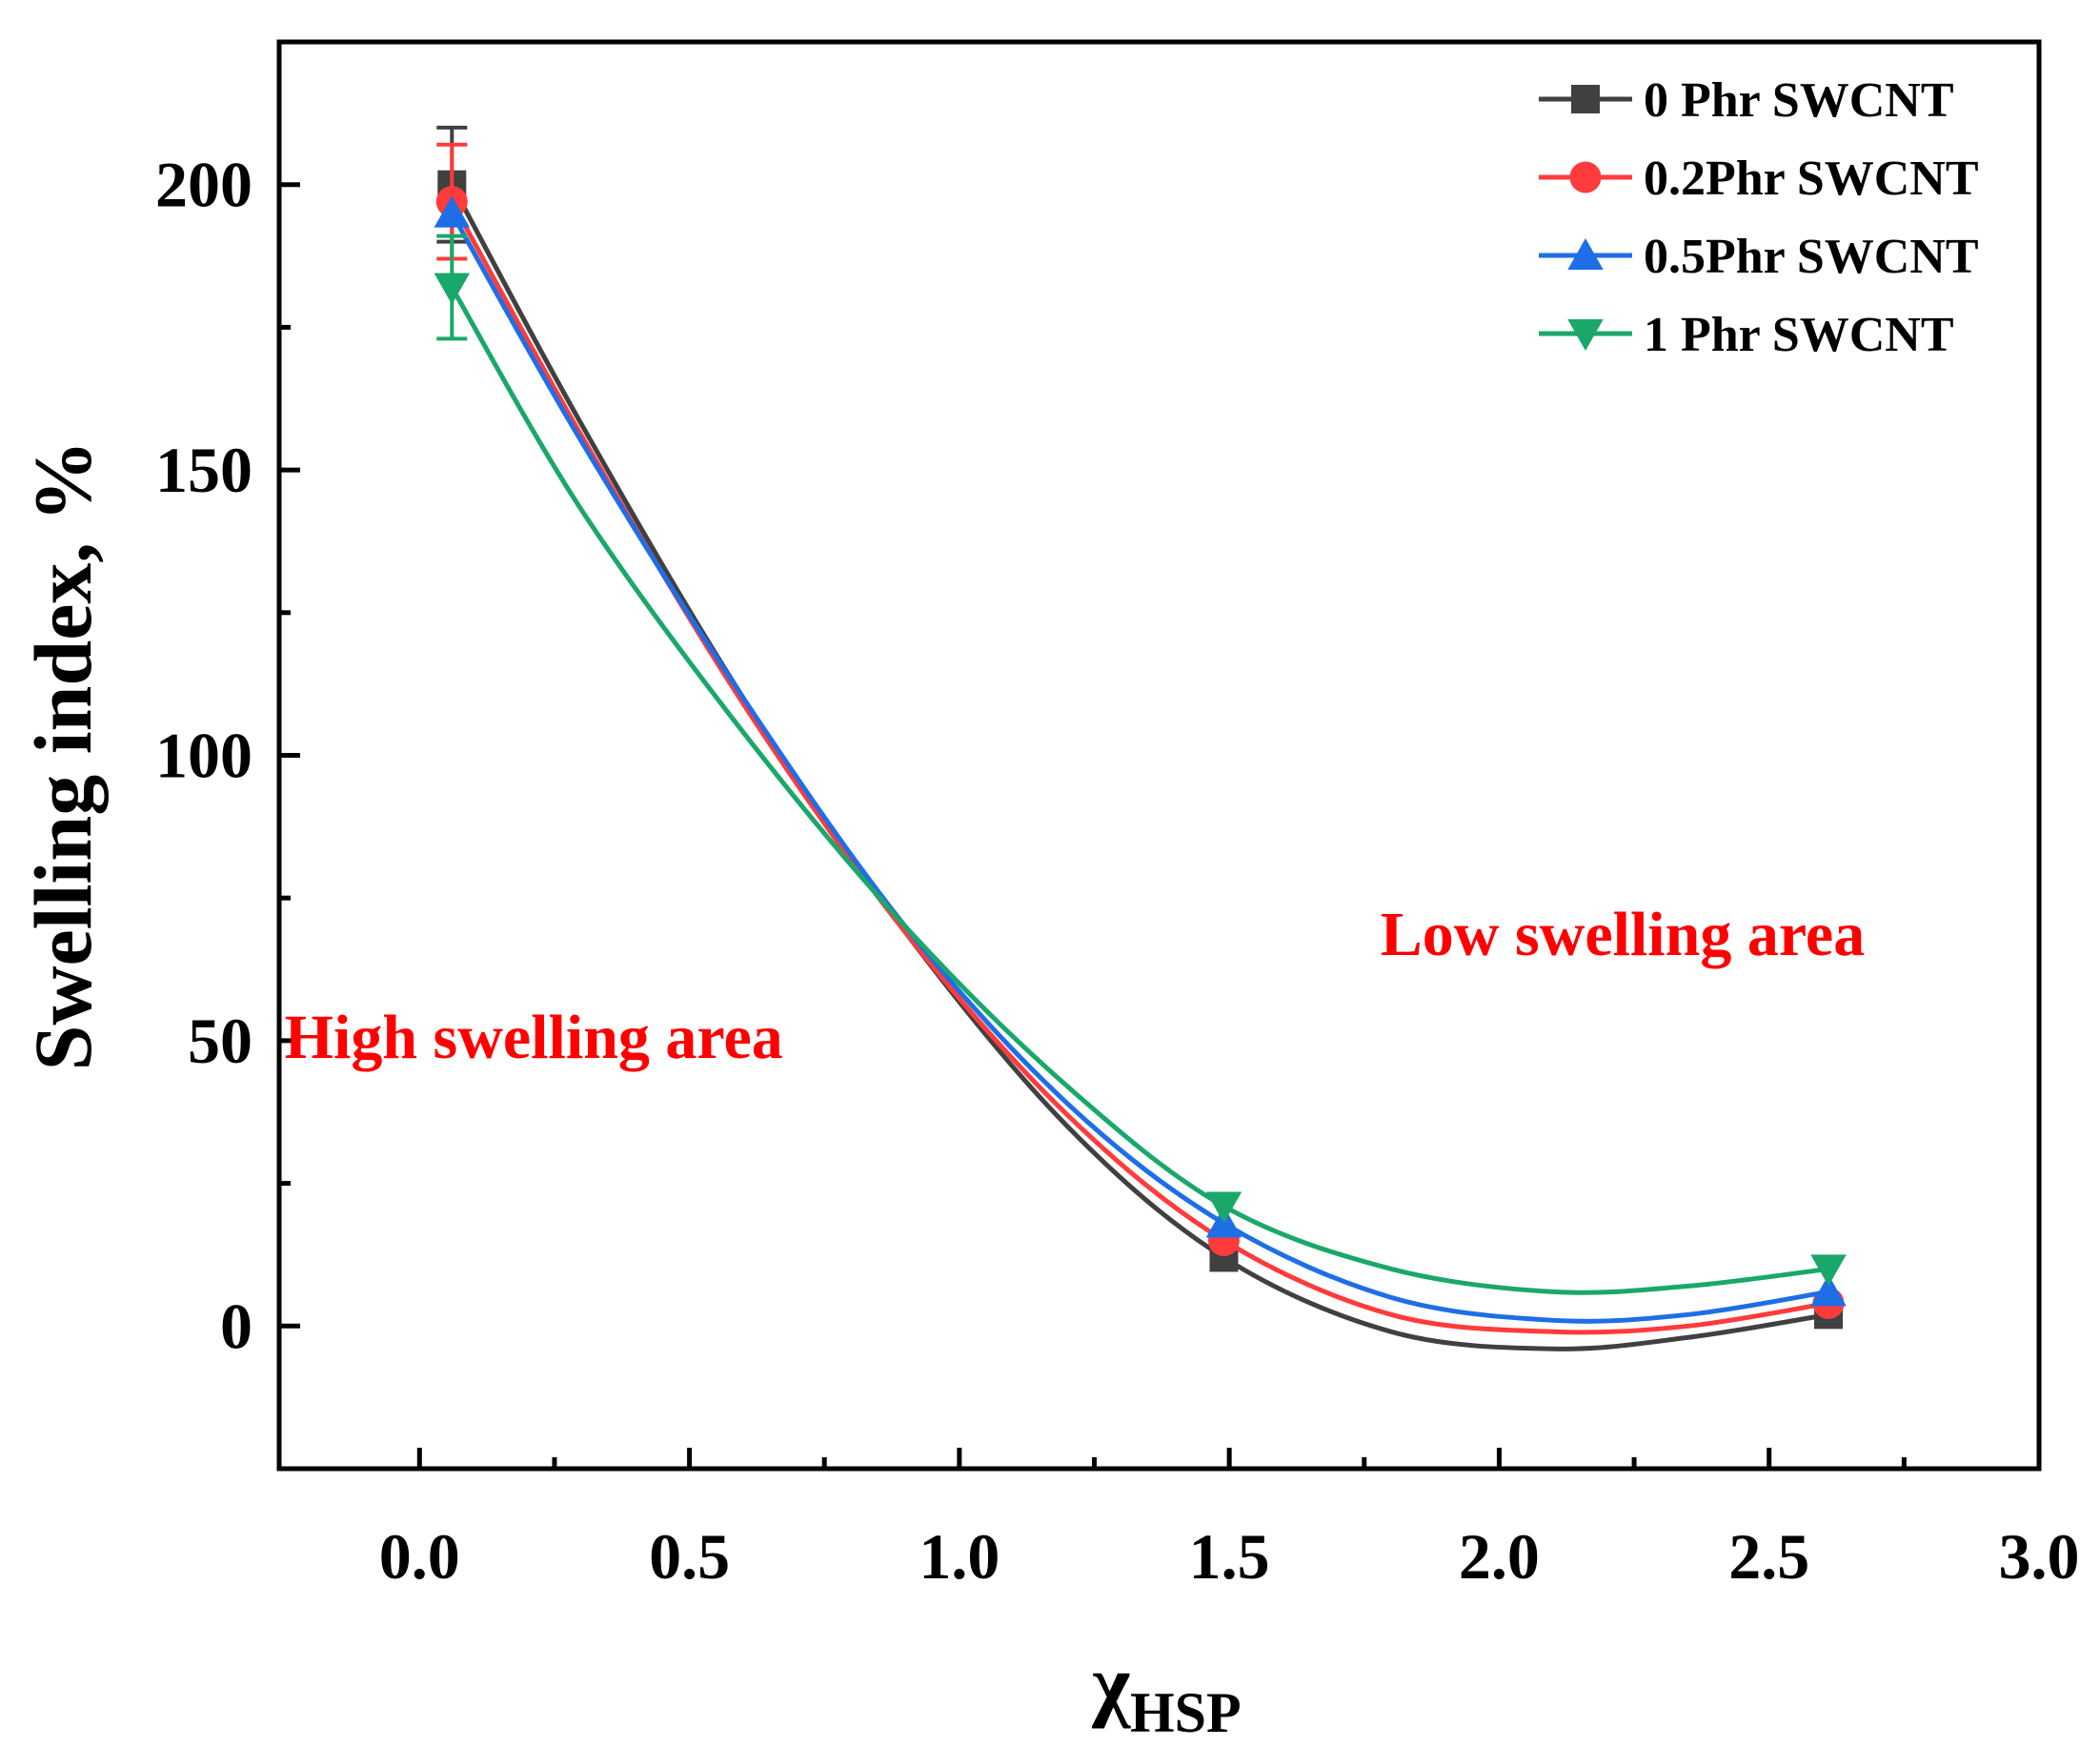  I want to click on x-tick-label: 1.5, so click(1229, 1556).